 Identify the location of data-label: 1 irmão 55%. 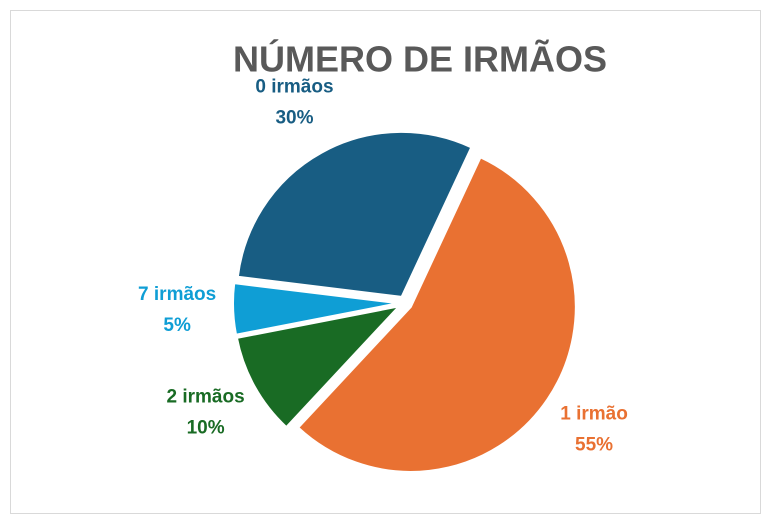
(594, 430).